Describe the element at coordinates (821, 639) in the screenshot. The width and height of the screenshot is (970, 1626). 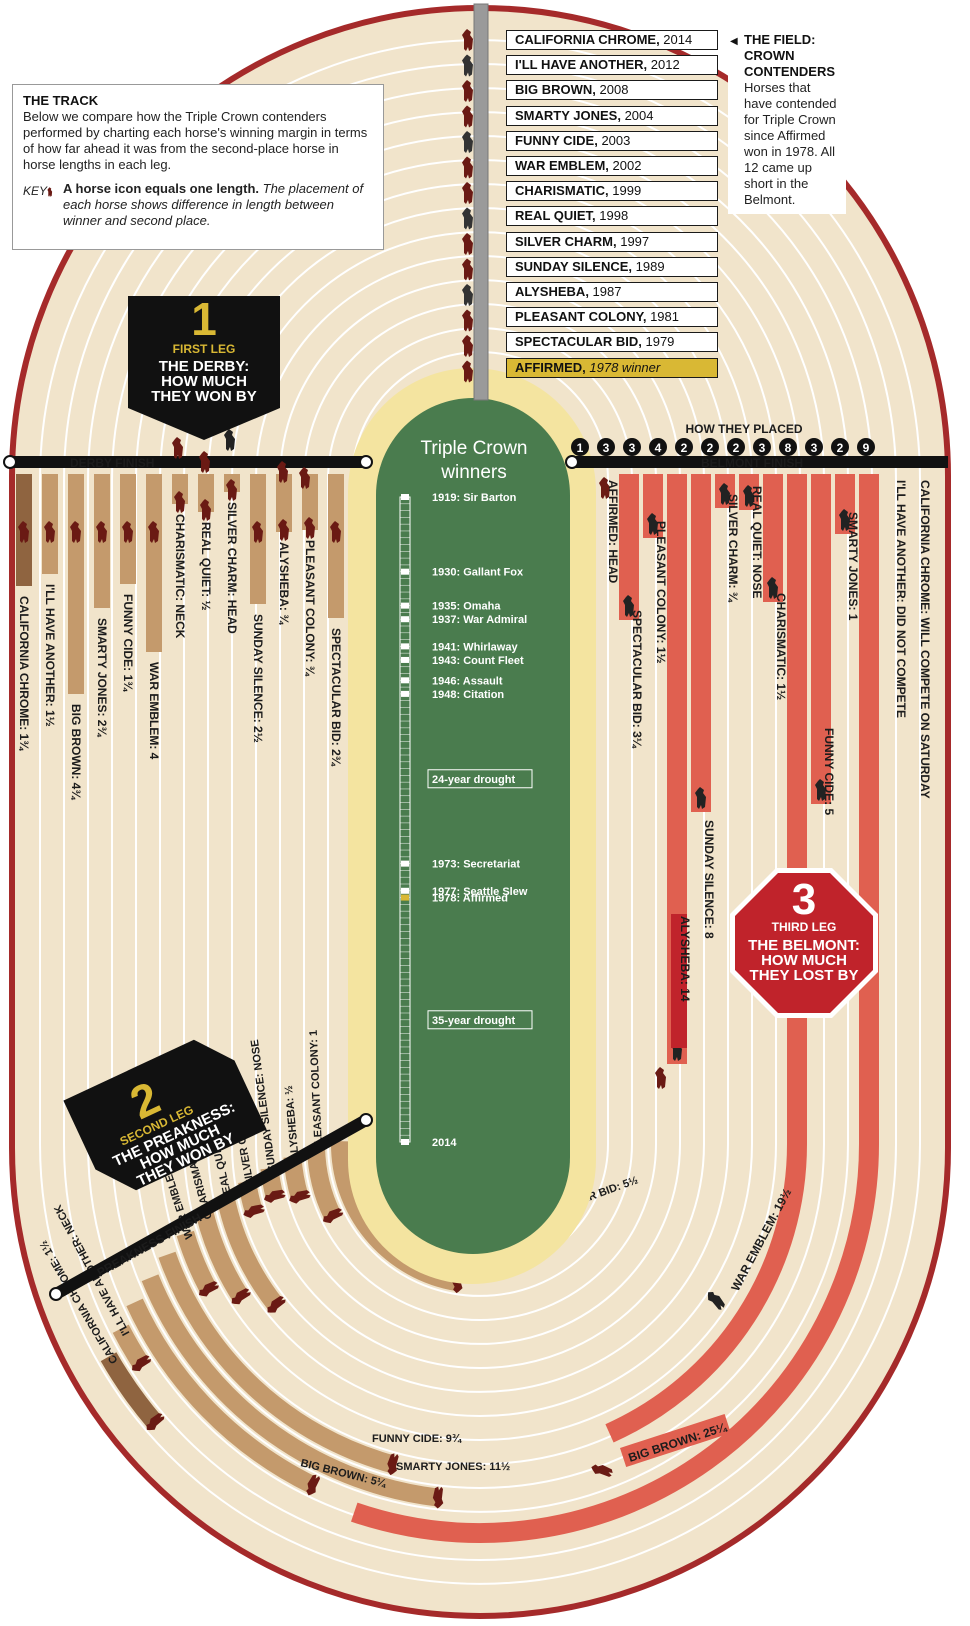
I see `belmont-bar` at that location.